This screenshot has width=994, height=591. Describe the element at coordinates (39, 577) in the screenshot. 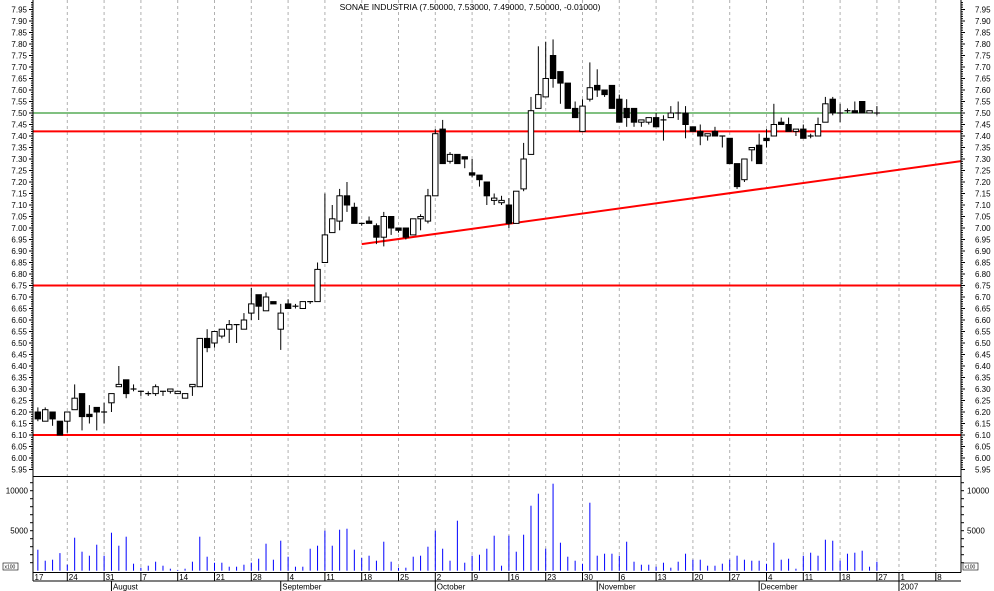

I see `day-label: 17` at that location.